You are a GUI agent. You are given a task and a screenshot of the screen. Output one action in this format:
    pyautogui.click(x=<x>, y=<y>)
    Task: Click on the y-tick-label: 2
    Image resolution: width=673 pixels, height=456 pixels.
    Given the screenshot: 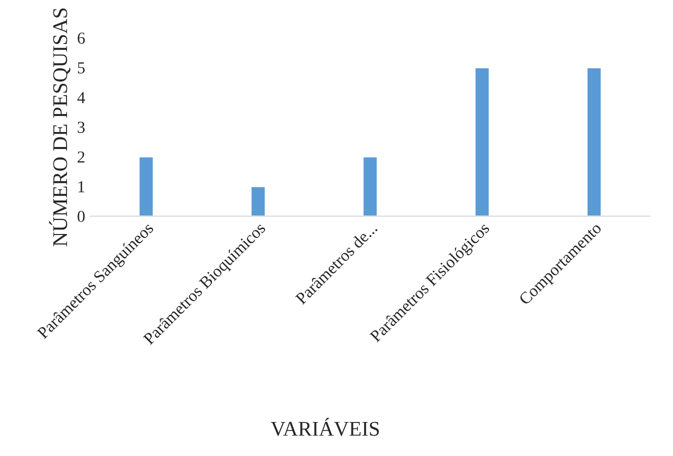 What is the action you would take?
    pyautogui.click(x=81, y=156)
    